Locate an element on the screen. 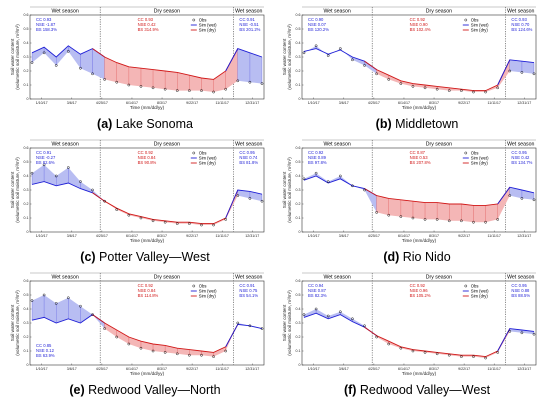 The height and width of the screenshot is (401, 550). stat-nse: NSE 0.87 is located at coordinates (317, 290).